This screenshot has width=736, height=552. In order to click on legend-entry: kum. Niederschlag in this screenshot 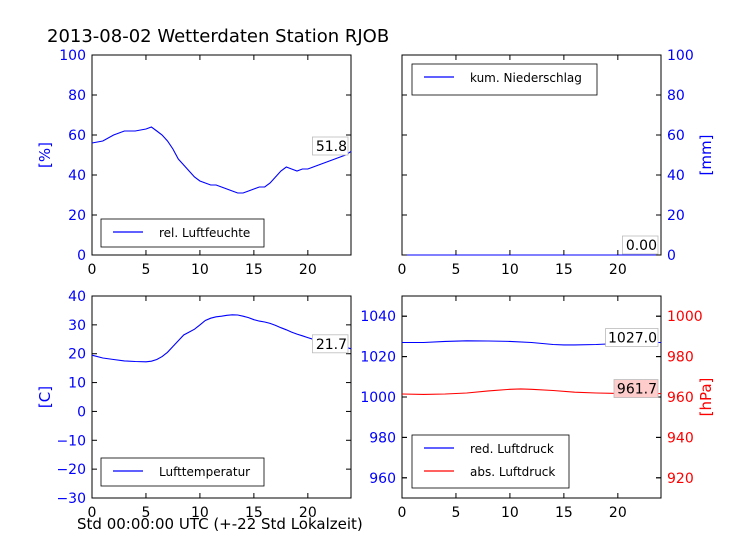, I will do `click(526, 78)`.